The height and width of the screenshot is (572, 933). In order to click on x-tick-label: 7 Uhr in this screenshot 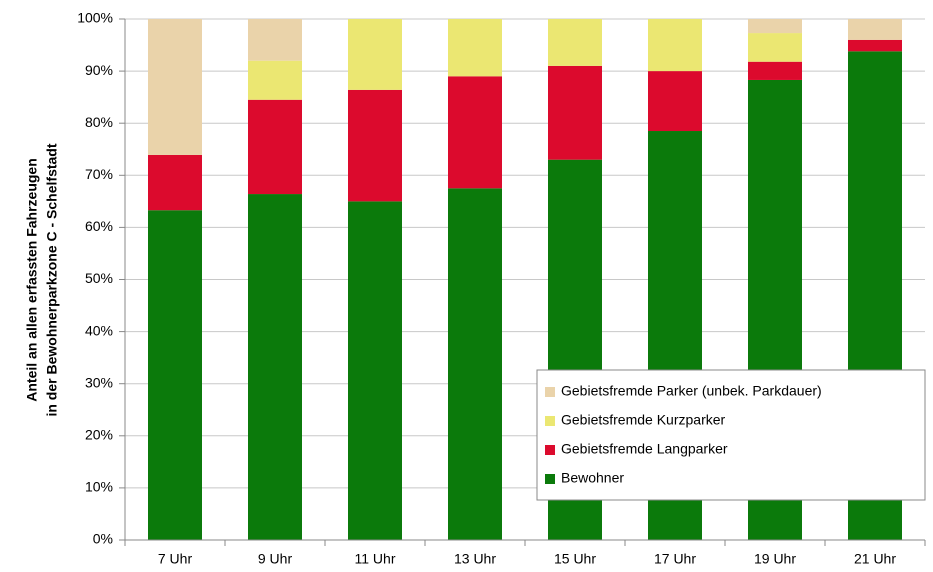, I will do `click(175, 559)`.